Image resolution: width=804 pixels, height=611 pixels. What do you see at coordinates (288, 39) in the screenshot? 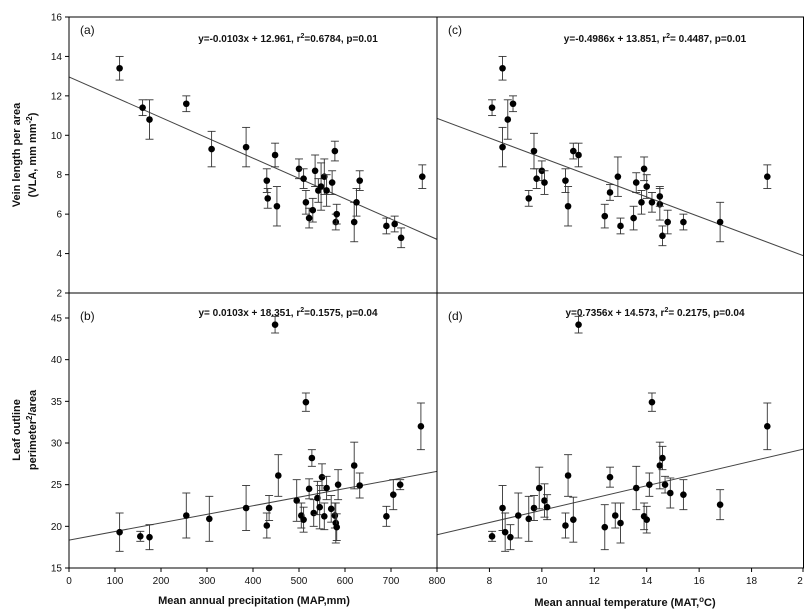
I see `panel-a-equation: y=-0.0103x + 12.961, r2=0.6784, p=0.01` at bounding box center [288, 39].